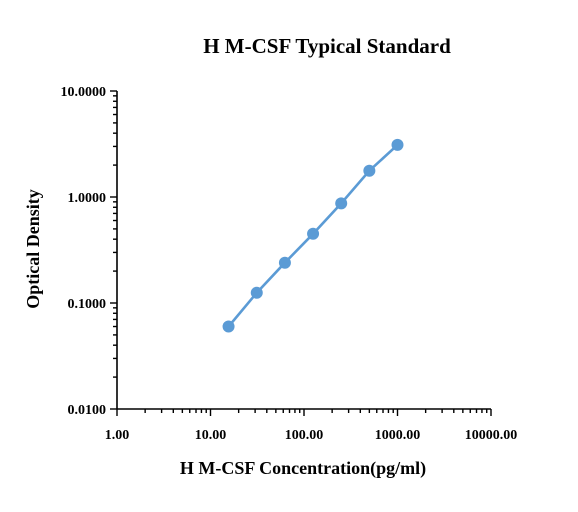 The width and height of the screenshot is (578, 512). I want to click on y-tick-label: 0.1000, so click(87, 304).